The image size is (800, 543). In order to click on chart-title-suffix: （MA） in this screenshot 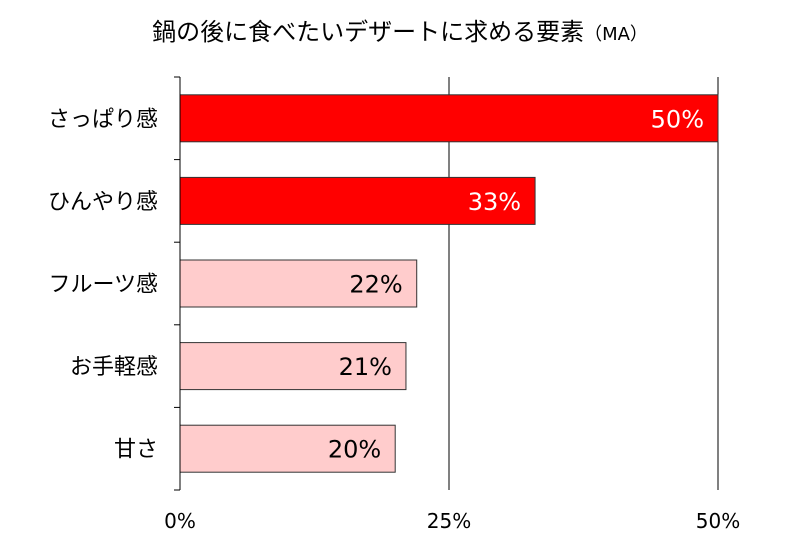, I will do `click(616, 34)`.